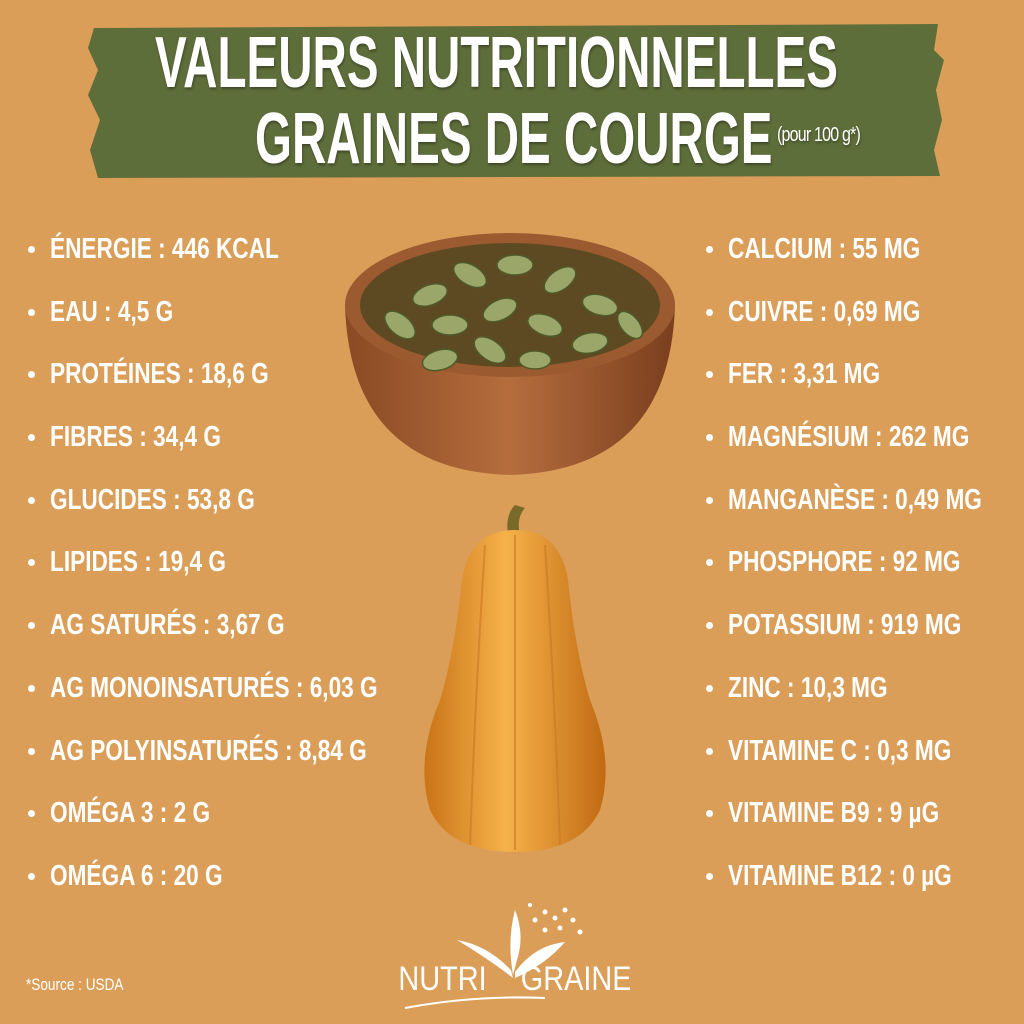 Image resolution: width=1024 pixels, height=1024 pixels. I want to click on list-item: EAU : 4,5 G, so click(249, 327).